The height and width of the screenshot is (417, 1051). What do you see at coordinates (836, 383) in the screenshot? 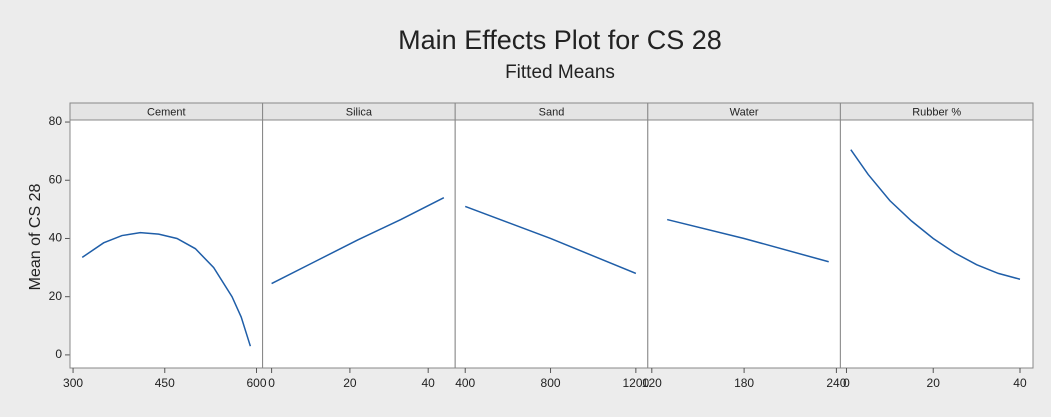
I see `x-tick-label: 240` at bounding box center [836, 383].